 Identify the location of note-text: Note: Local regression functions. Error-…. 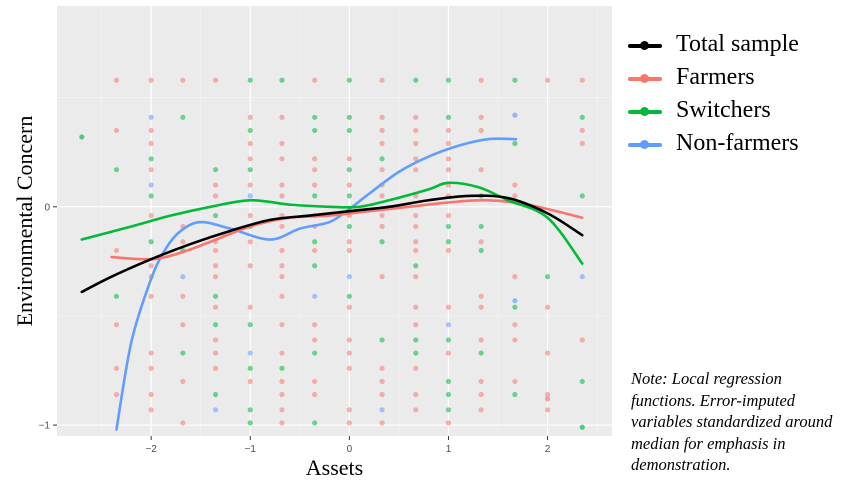
(732, 421).